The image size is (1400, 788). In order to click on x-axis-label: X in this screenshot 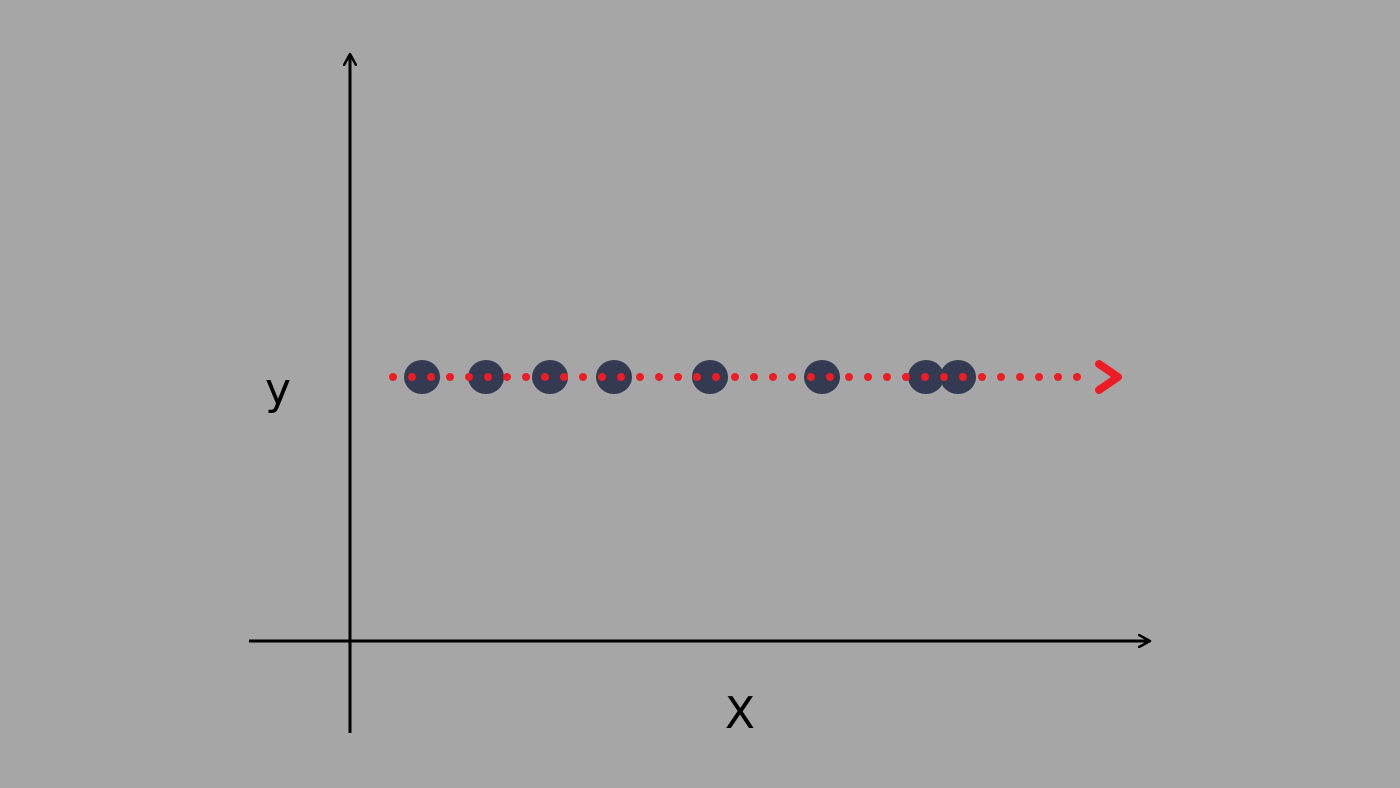, I will do `click(740, 713)`.